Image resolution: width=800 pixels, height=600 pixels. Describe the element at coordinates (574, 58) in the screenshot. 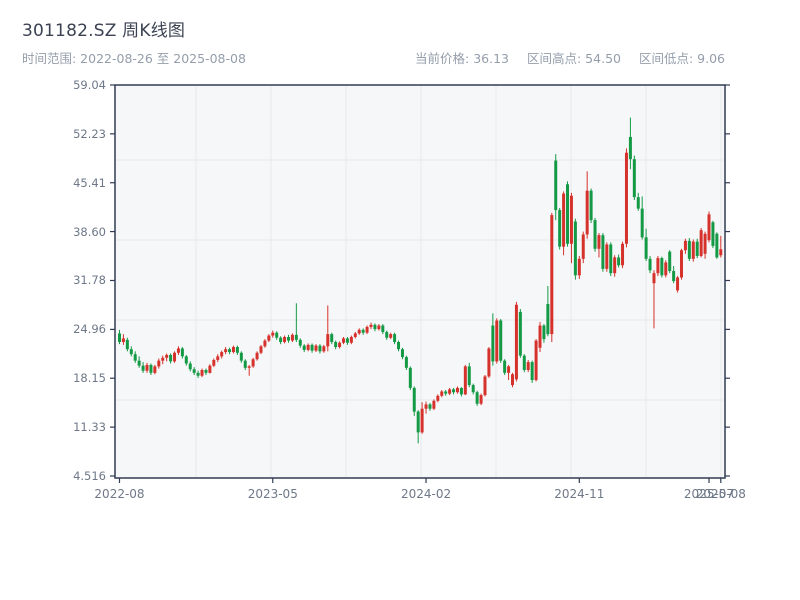

I see `range-high-stat: 区间高点: 54.50` at that location.